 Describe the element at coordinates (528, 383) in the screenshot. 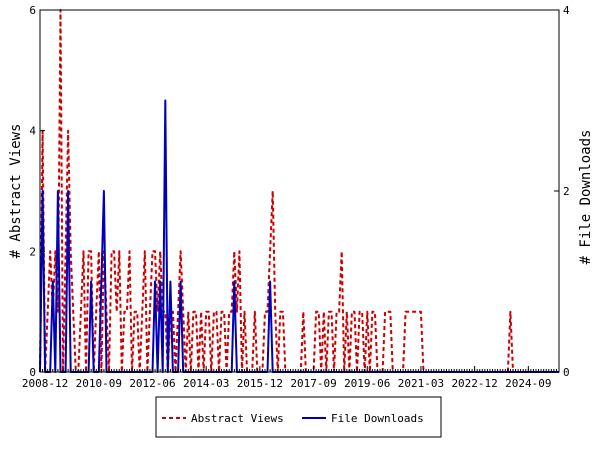

I see `x-tick-label: 2024-09` at that location.